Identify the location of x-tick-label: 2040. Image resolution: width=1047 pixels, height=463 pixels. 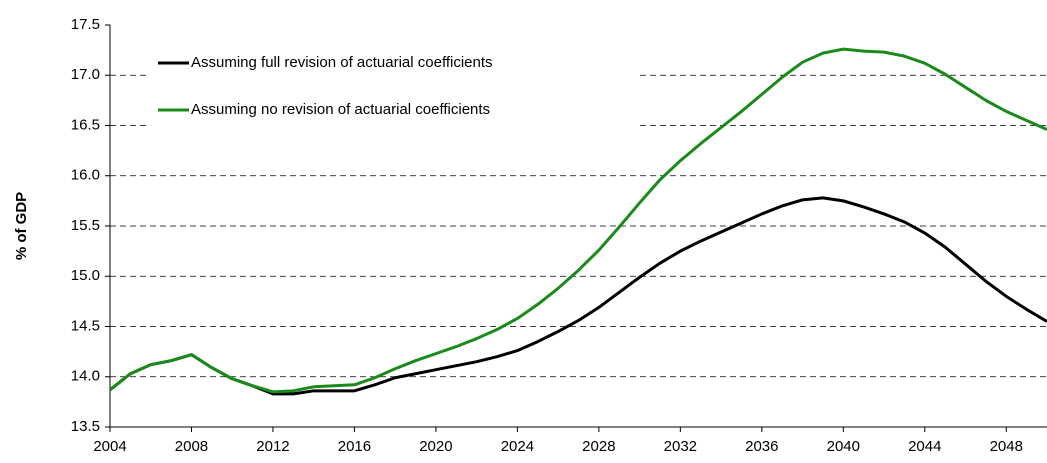
(843, 446).